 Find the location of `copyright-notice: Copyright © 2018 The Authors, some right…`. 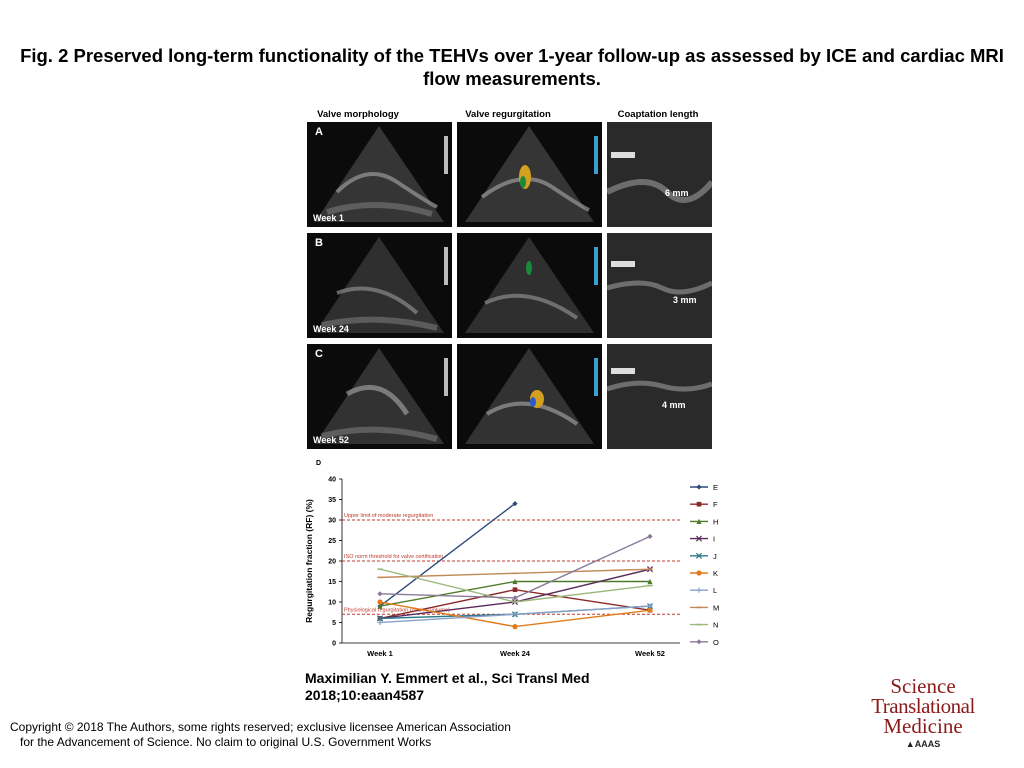

copyright-notice: Copyright © 2018 The Authors, some right… is located at coordinates (260, 735).